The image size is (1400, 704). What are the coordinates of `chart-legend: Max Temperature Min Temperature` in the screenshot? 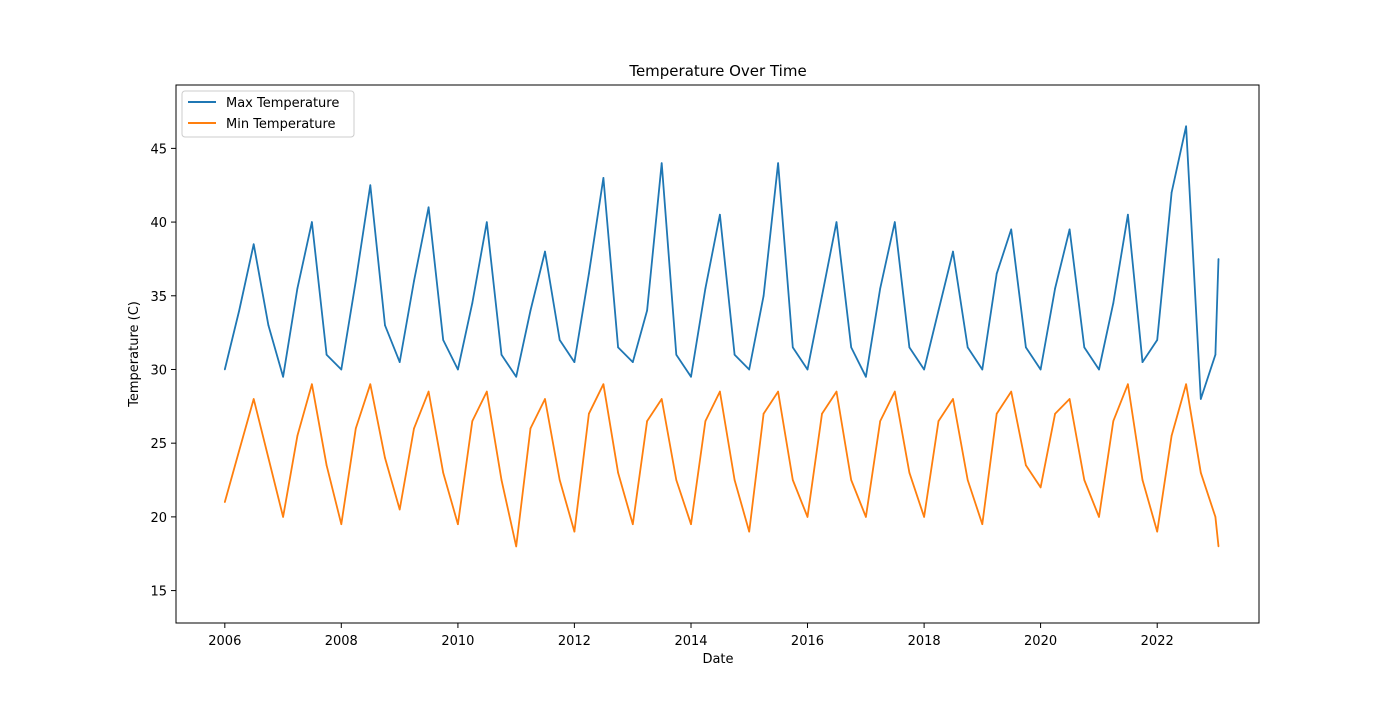 It's located at (268, 114).